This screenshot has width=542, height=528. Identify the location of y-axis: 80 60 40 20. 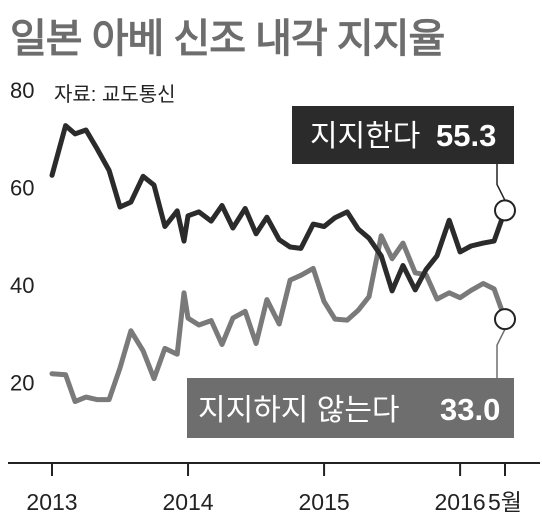
(22, 237).